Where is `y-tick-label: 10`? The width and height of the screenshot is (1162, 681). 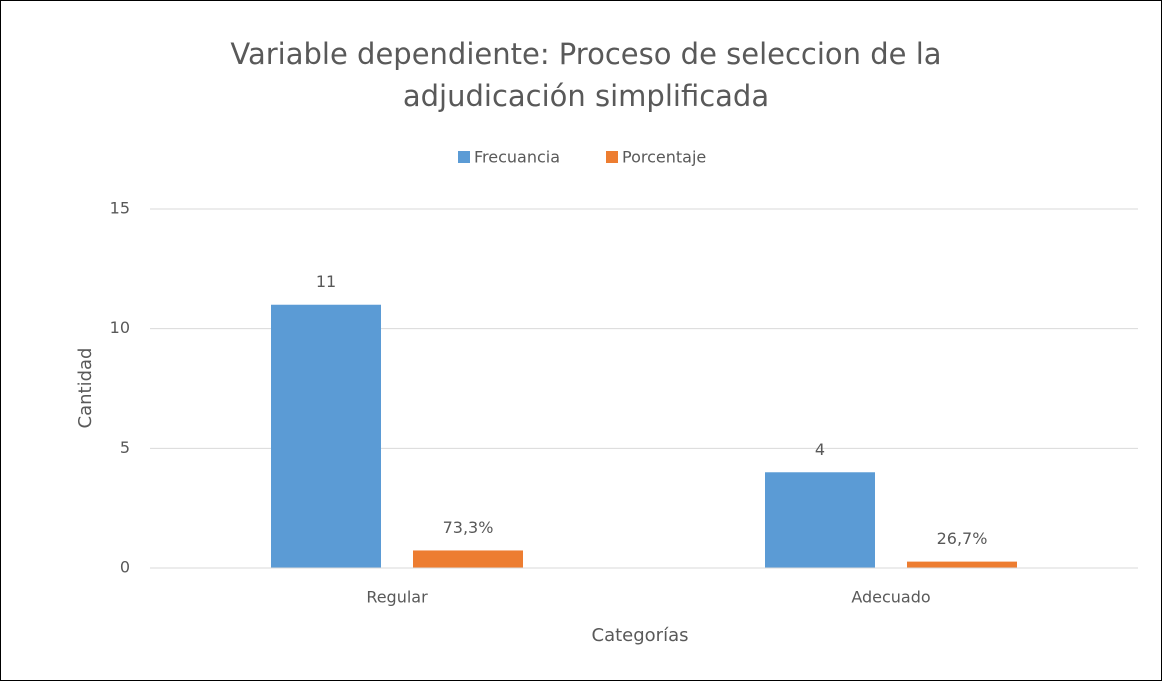
y-tick-label: 10 is located at coordinates (120, 327).